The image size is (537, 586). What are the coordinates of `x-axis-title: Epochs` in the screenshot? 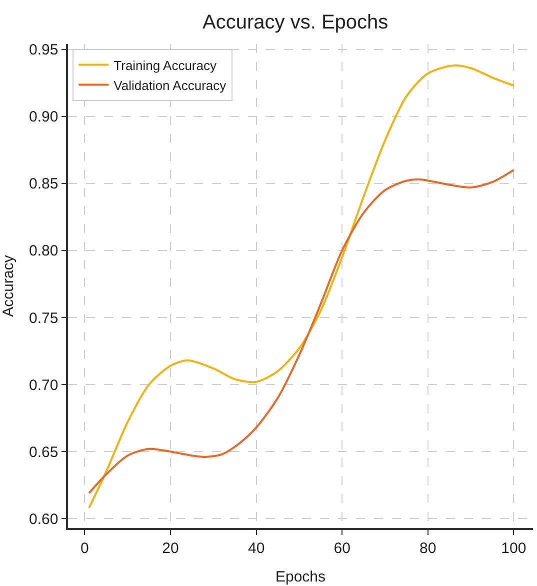 It's located at (300, 577).